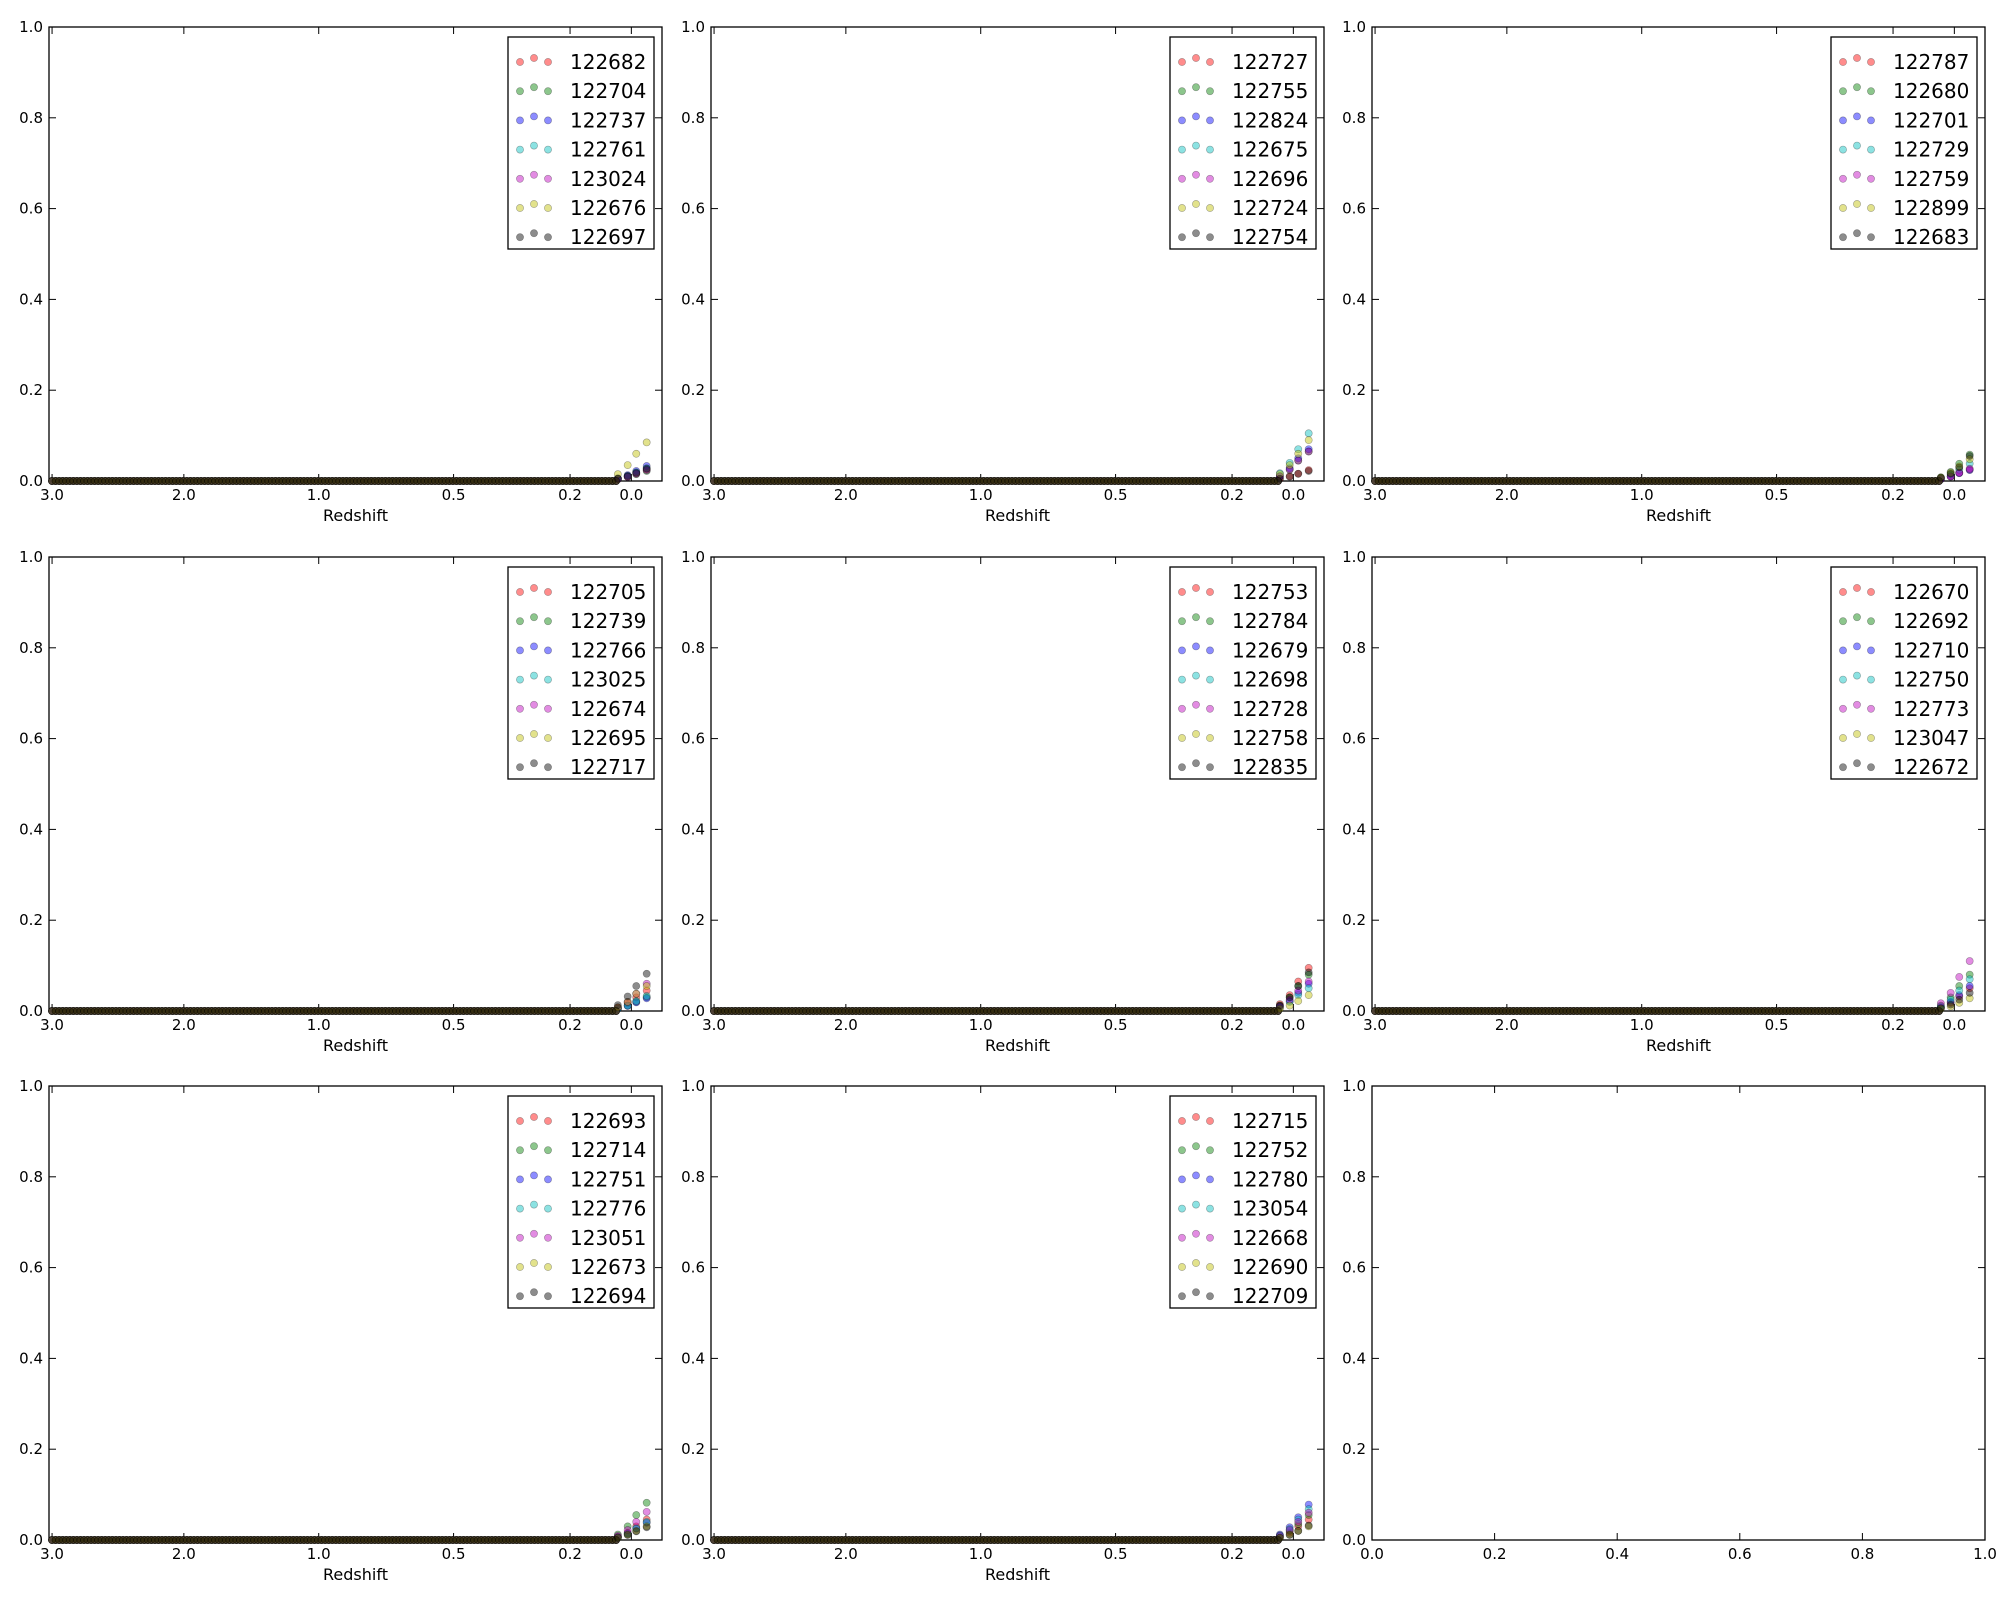  What do you see at coordinates (693, 118) in the screenshot?
I see `y-tick-label: 0.8` at bounding box center [693, 118].